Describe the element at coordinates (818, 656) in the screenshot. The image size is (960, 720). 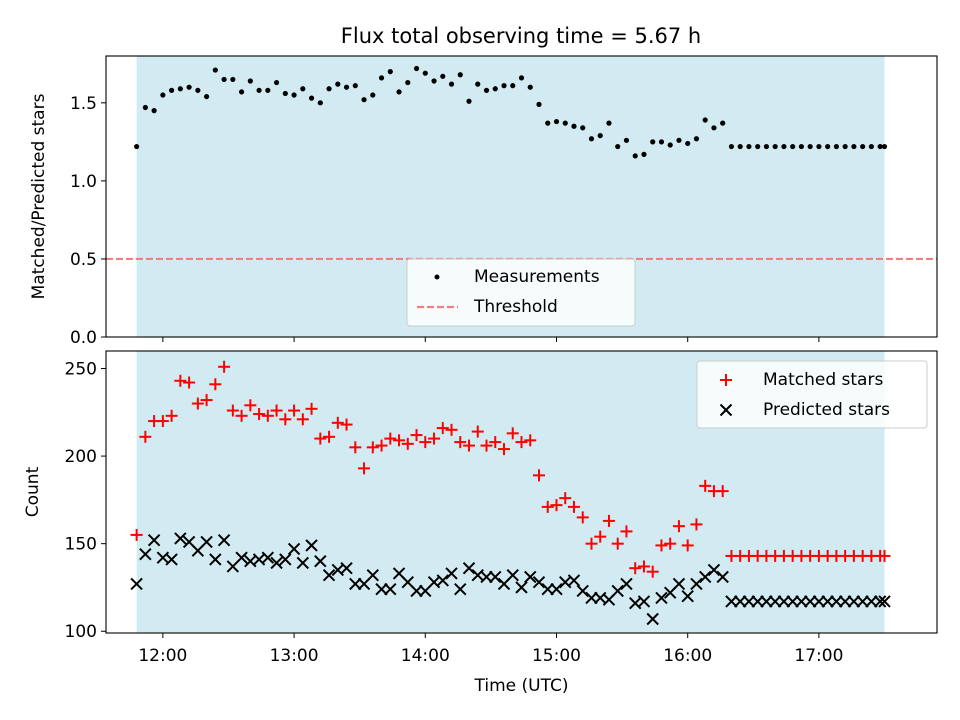
I see `count-x-tick-label: 17:00` at that location.